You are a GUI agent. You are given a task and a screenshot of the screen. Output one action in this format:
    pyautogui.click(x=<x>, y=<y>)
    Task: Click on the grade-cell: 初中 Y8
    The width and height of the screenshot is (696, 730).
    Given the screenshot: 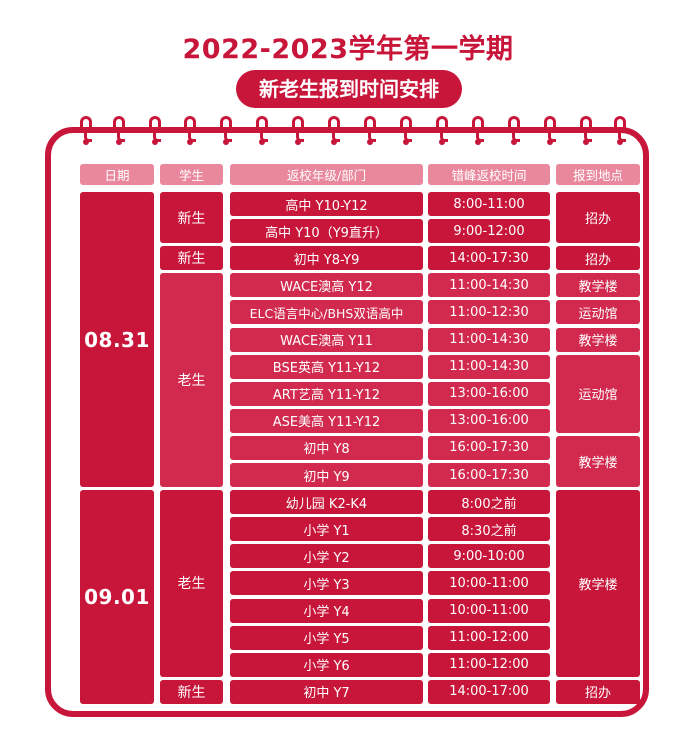 What is the action you would take?
    pyautogui.click(x=326, y=447)
    